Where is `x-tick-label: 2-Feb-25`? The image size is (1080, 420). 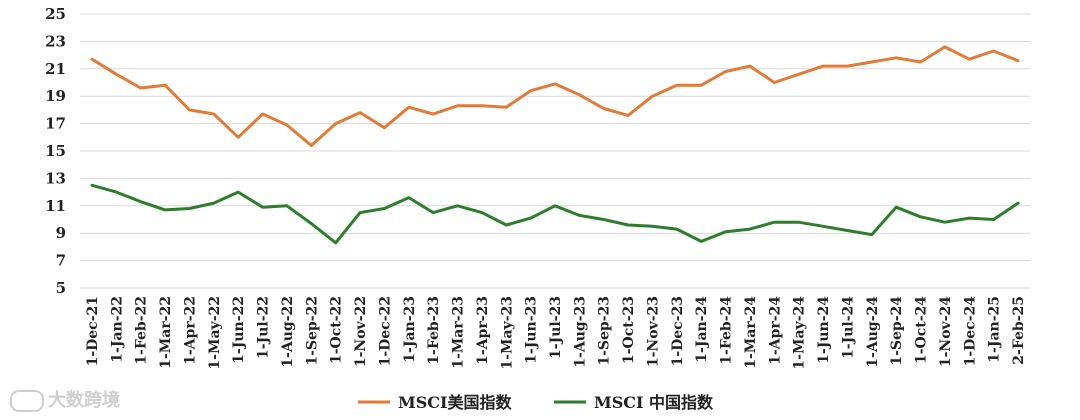 x-tick-label: 2-Feb-25 is located at coordinates (1019, 330).